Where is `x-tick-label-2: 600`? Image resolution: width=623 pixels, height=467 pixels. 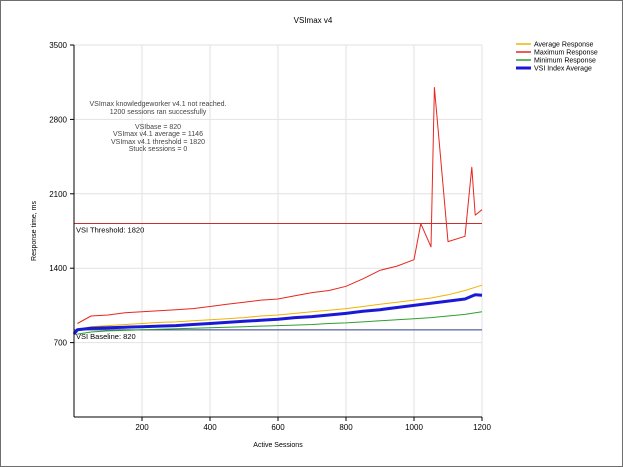
x-tick-label-2: 600 is located at coordinates (278, 427).